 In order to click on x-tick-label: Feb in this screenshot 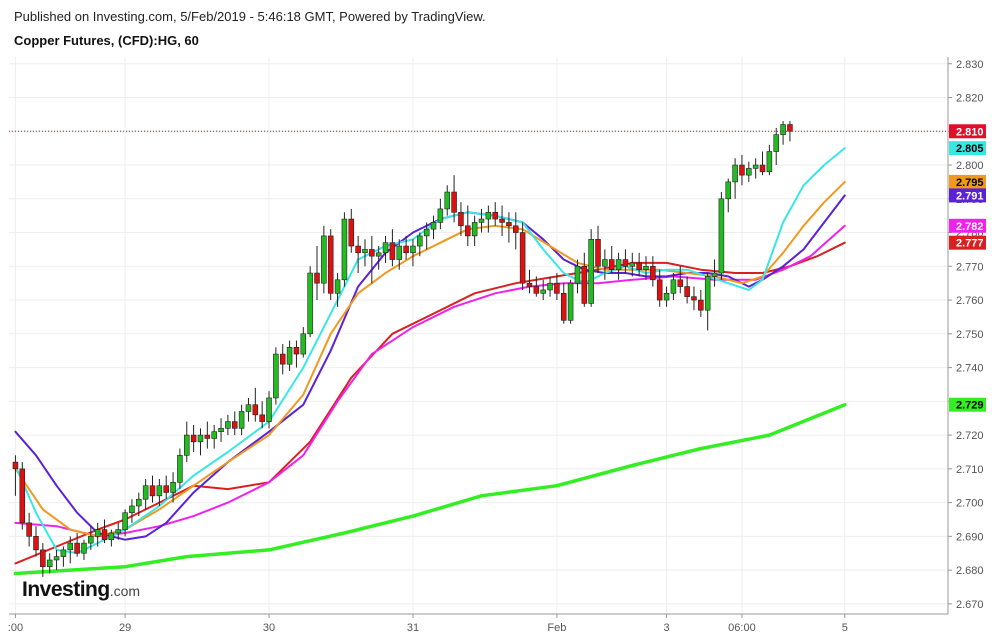, I will do `click(556, 628)`.